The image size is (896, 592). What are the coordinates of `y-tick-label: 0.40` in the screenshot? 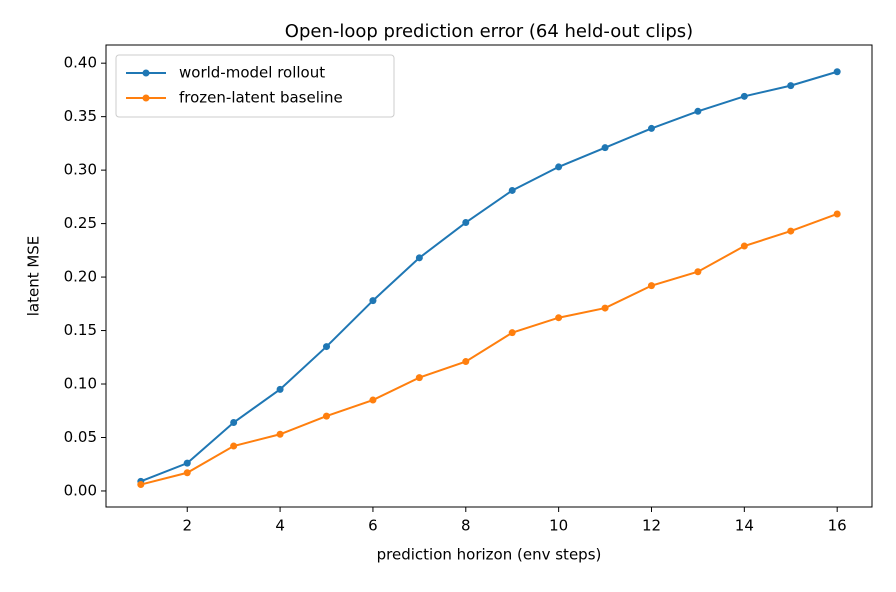 It's located at (80, 63).